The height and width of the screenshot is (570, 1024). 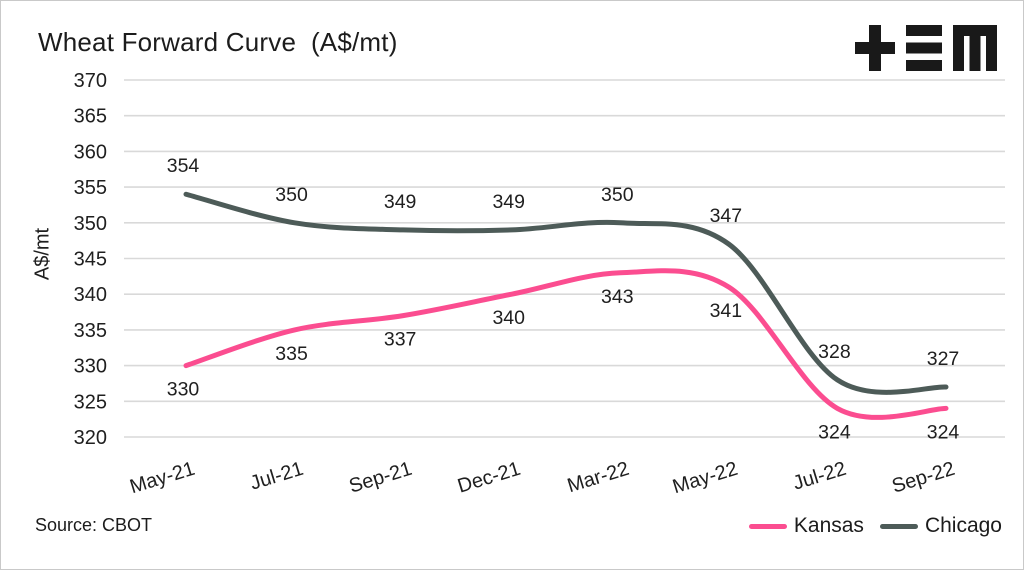 What do you see at coordinates (90, 260) in the screenshot?
I see `y-tick-label: 345` at bounding box center [90, 260].